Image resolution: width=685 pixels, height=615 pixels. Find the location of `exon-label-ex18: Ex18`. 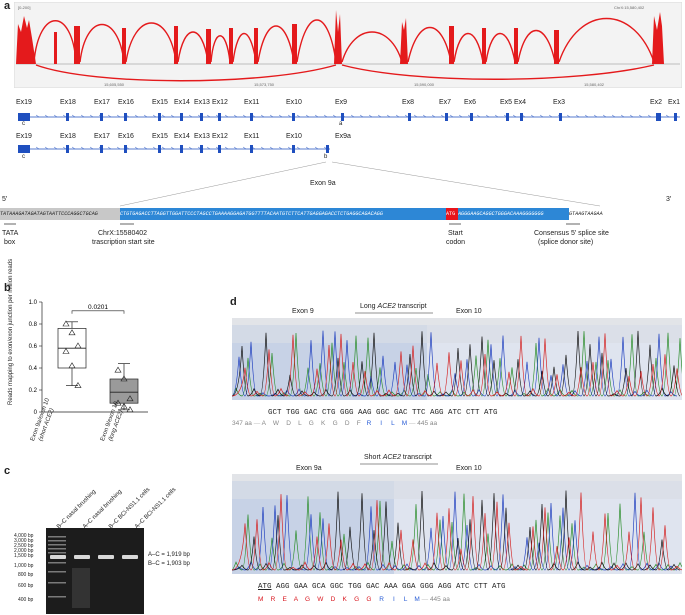

exon-label-ex18: Ex18 is located at coordinates (68, 102).